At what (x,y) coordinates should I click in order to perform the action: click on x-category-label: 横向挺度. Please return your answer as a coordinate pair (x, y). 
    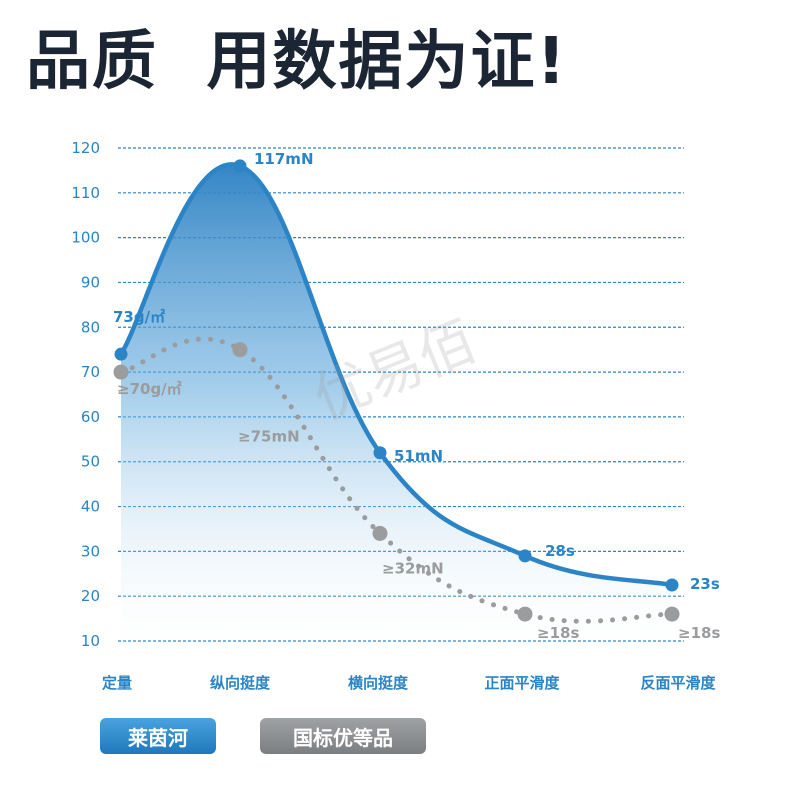
    Looking at the image, I should click on (378, 683).